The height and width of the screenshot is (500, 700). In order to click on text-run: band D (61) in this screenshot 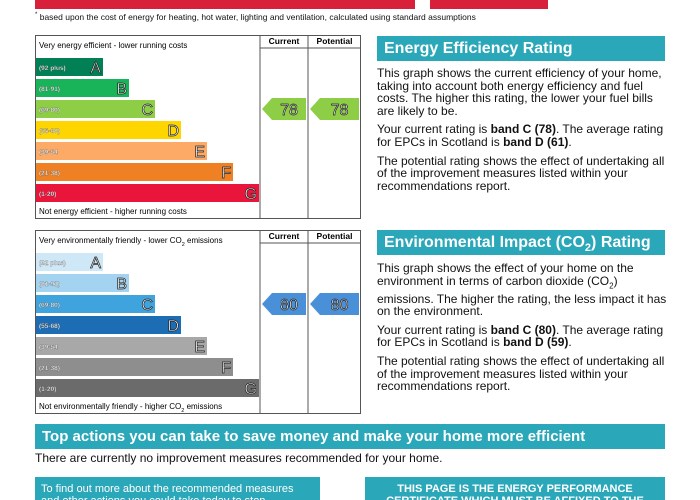, I will do `click(536, 141)`.